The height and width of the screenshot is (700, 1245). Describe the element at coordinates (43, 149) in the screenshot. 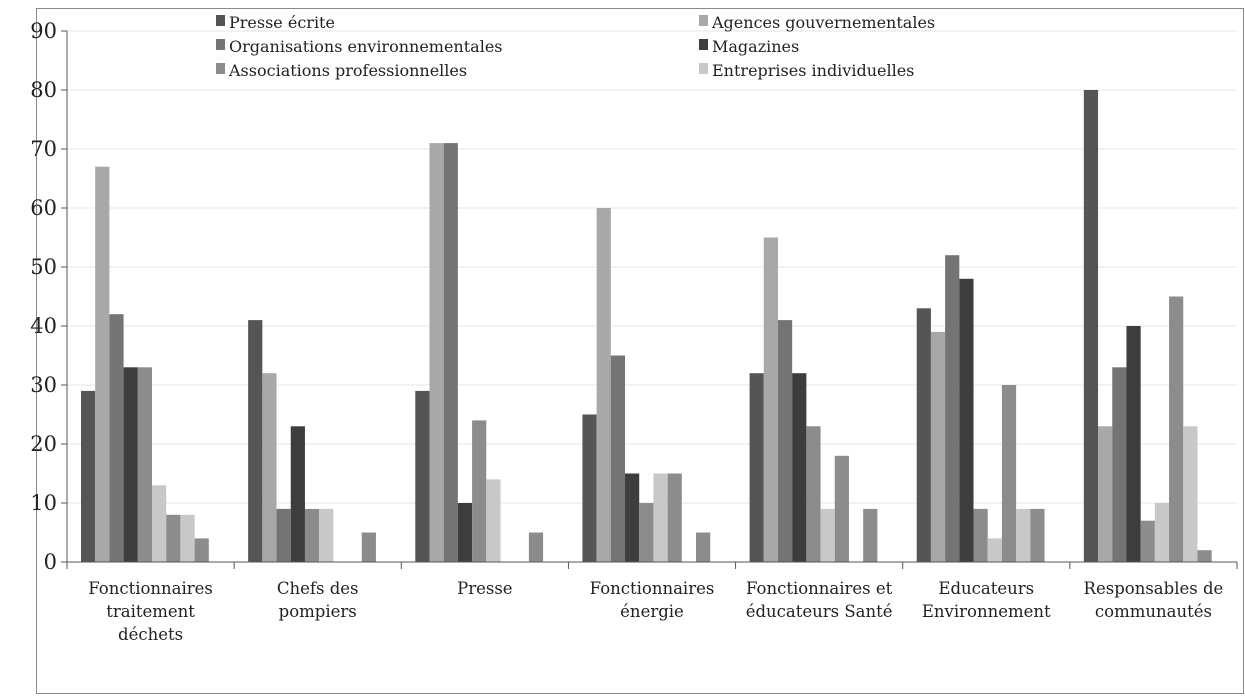

I see `y-tick-label: 70` at that location.